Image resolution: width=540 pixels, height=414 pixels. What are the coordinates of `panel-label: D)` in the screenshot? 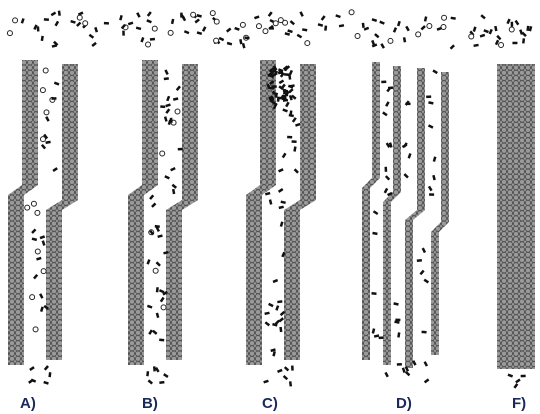 It's located at (404, 403).